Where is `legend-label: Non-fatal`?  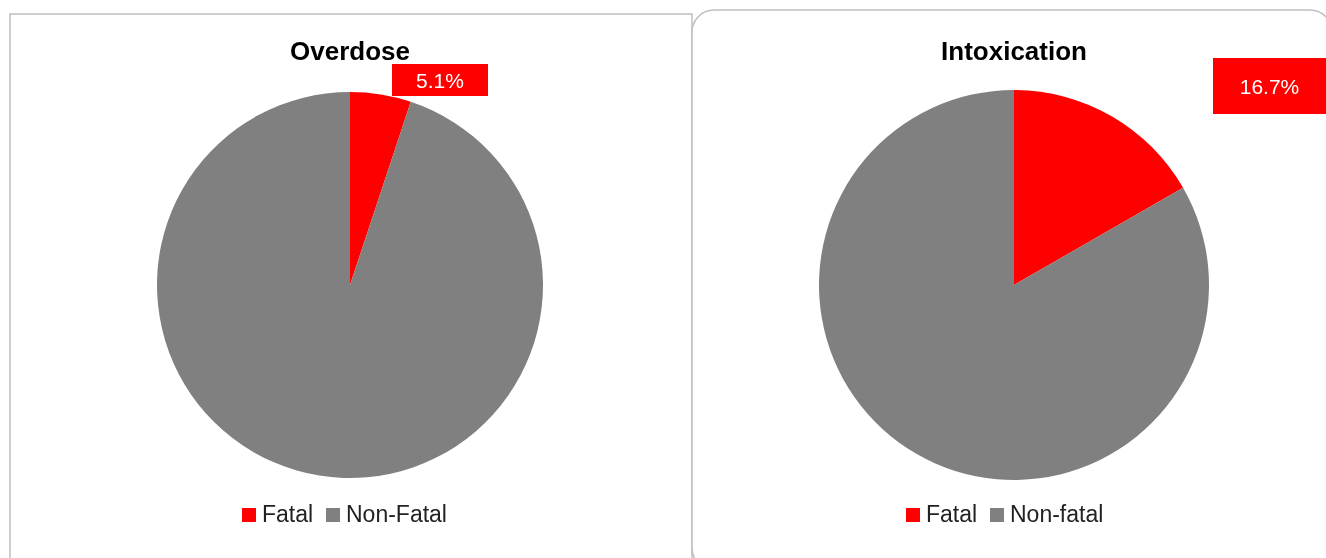 legend-label: Non-fatal is located at coordinates (1057, 514).